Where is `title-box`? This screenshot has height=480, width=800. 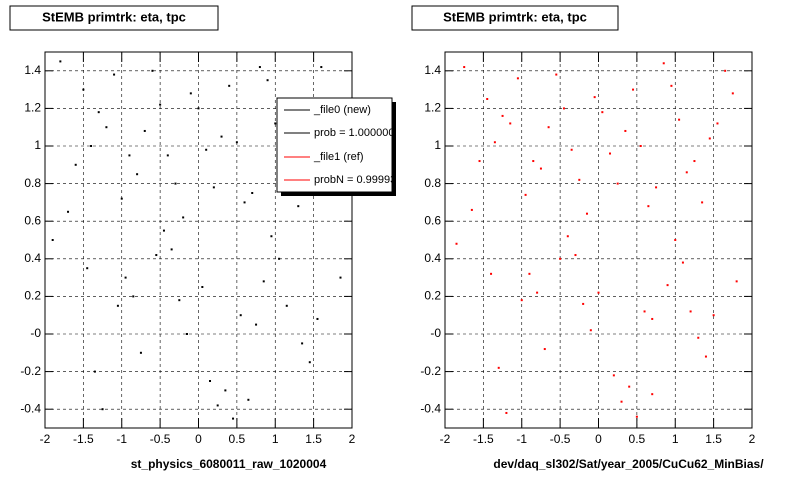 title-box is located at coordinates (114, 18).